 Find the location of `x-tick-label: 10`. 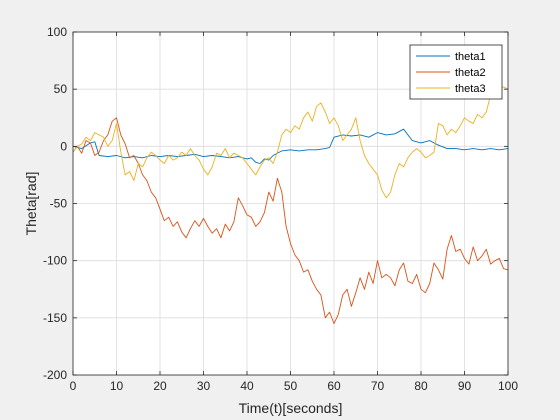

x-tick-label: 10 is located at coordinates (117, 386).